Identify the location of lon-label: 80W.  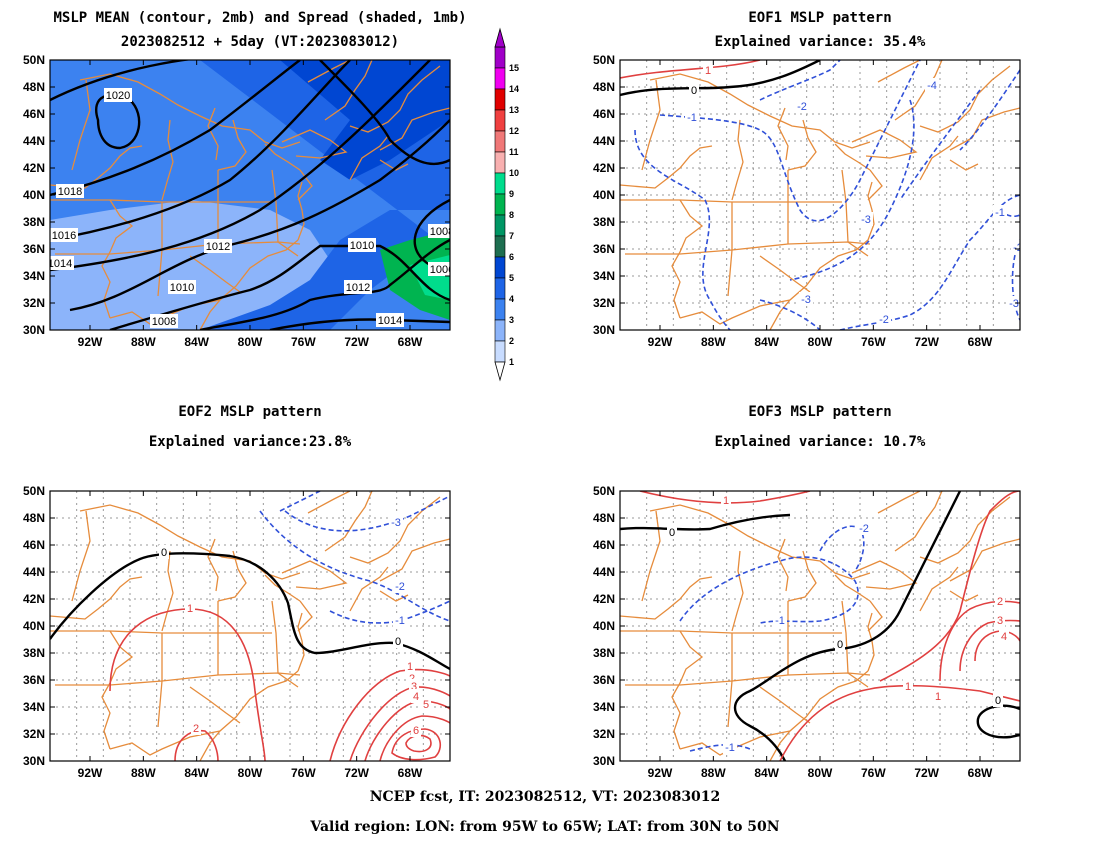
(250, 342).